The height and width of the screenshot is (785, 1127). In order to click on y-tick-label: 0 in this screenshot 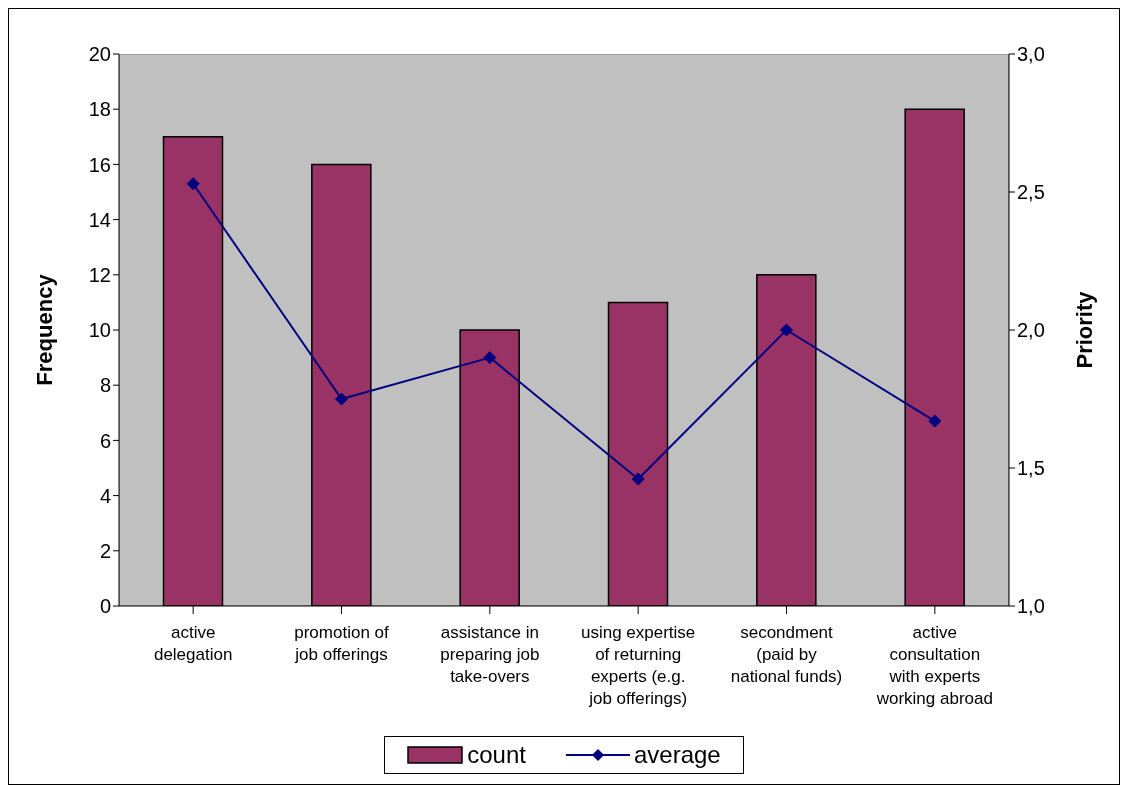, I will do `click(105, 606)`.